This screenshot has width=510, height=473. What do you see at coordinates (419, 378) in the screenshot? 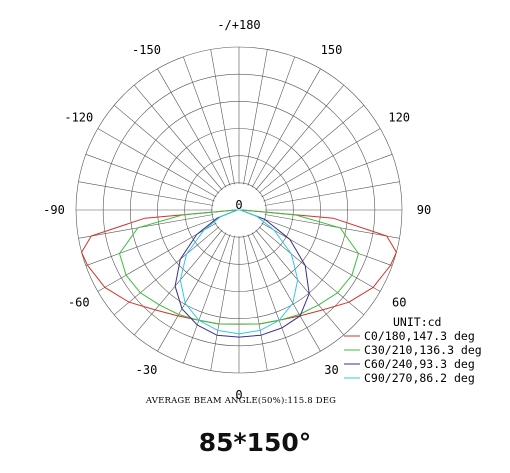
I see `legend-entry: C90/270,86.2 deg` at bounding box center [419, 378].